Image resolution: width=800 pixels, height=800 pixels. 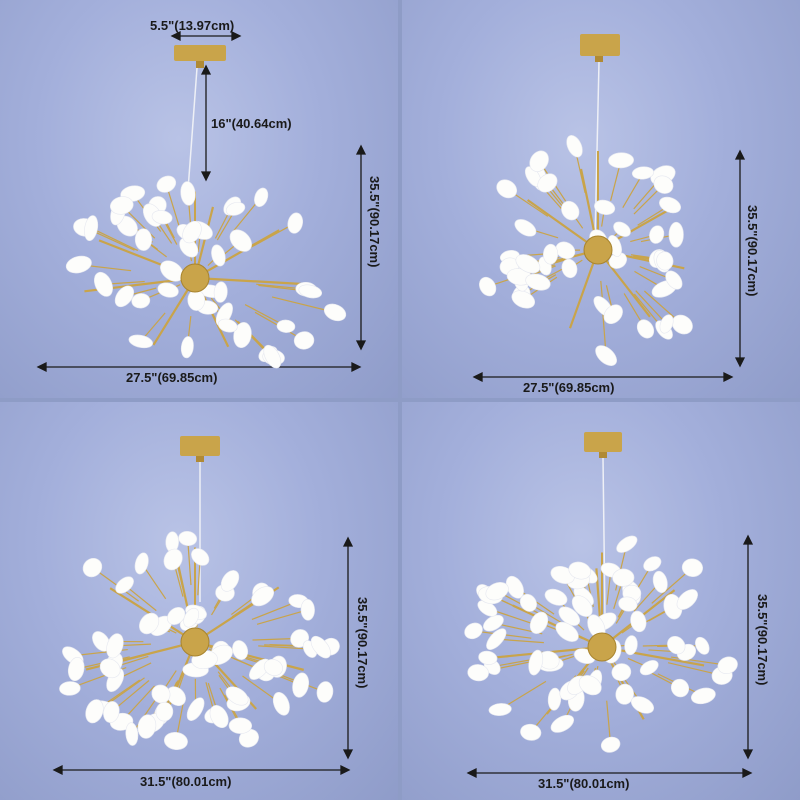 What do you see at coordinates (598, 250) in the screenshot?
I see `center-hub` at bounding box center [598, 250].